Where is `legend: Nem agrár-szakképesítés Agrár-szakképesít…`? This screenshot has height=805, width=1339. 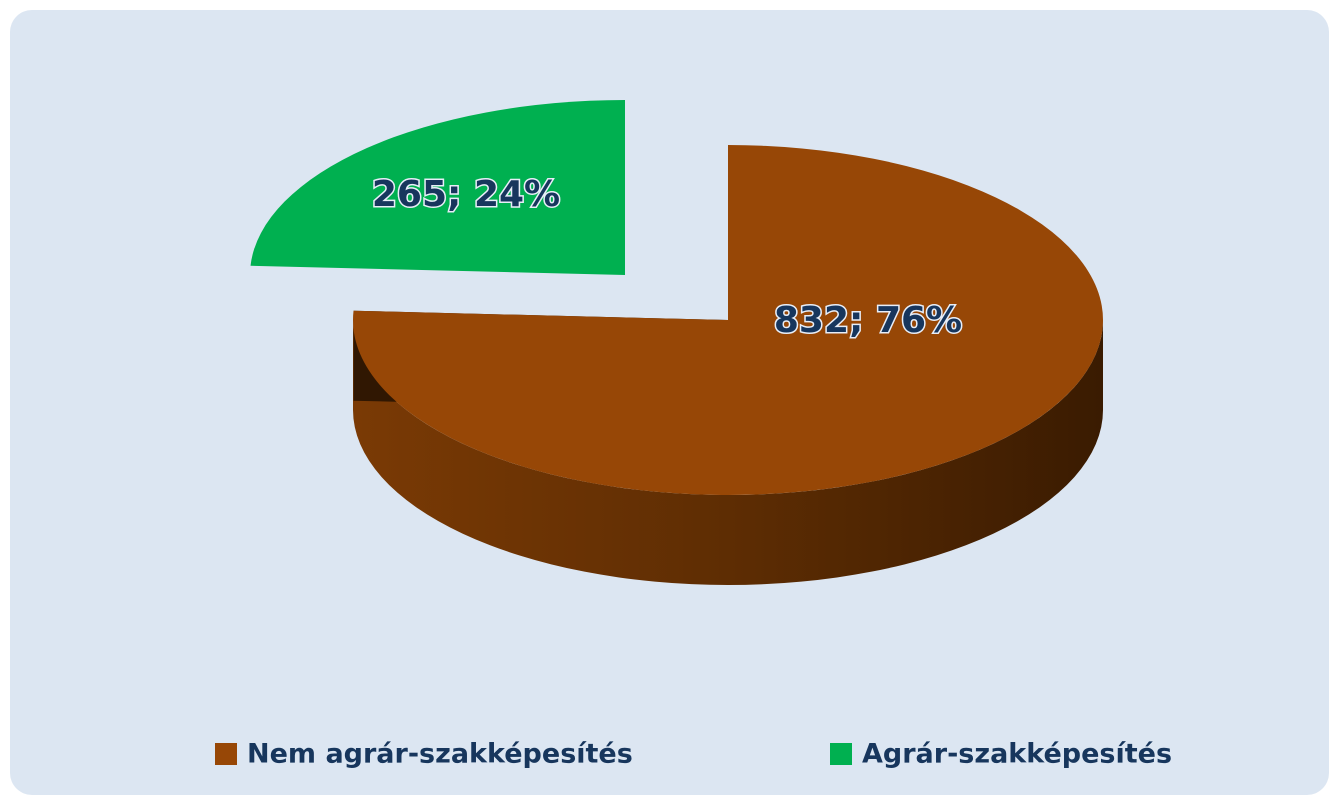
legend: Nem agrár-szakképesítés Agrár-szakképesít… is located at coordinates (693, 754).